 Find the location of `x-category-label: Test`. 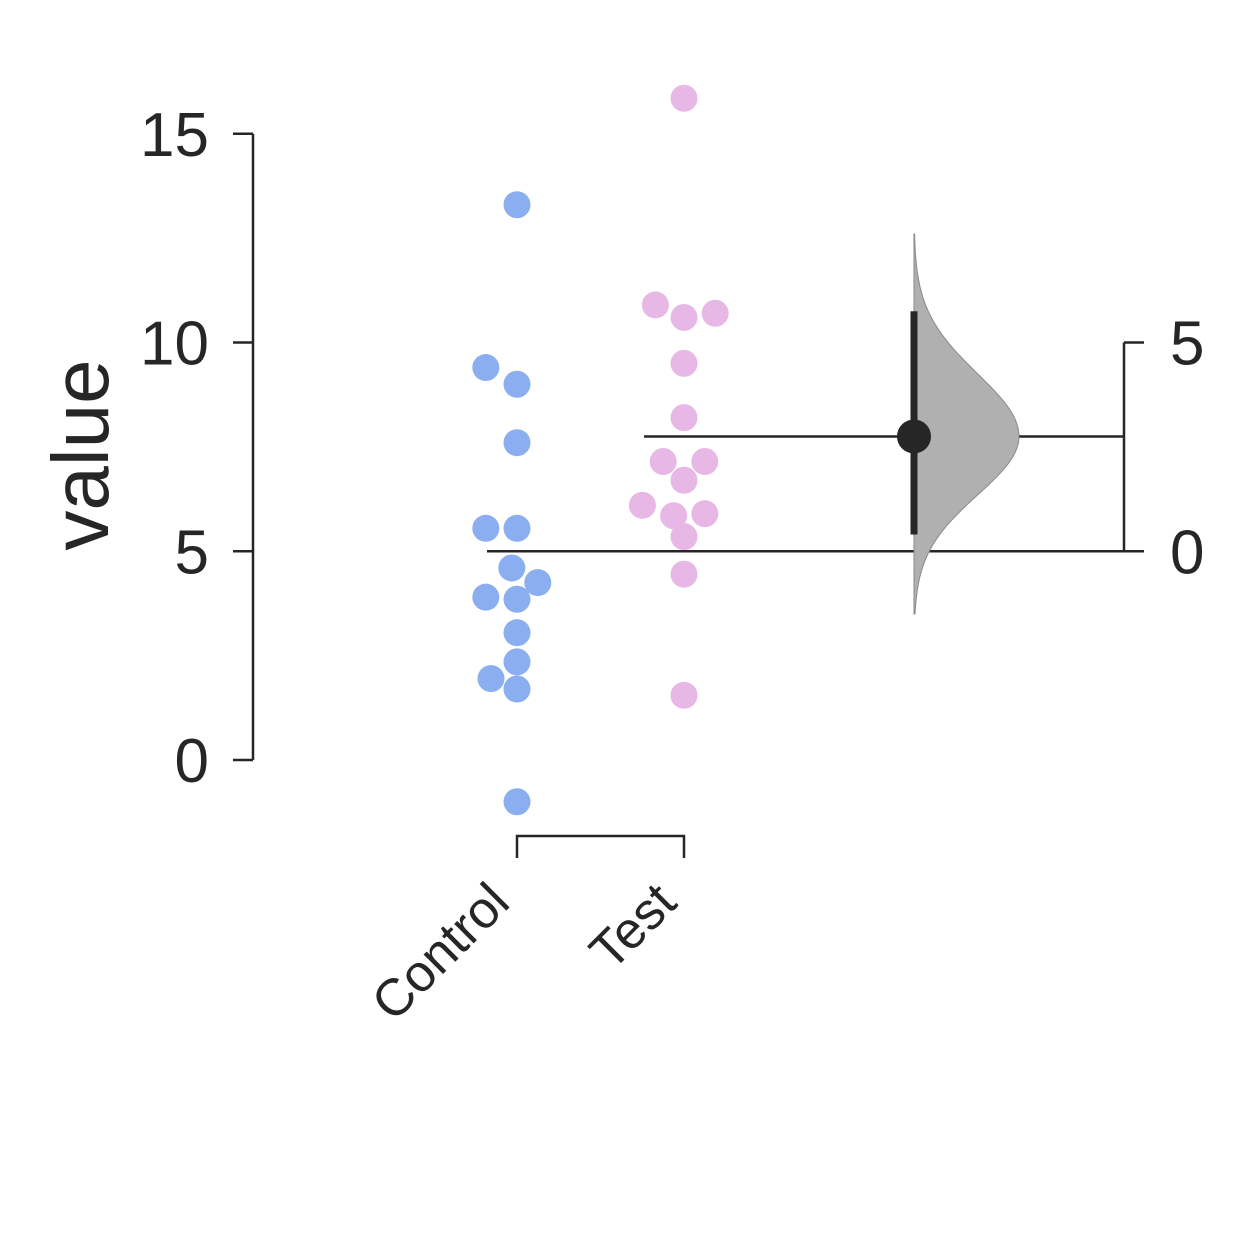

x-category-label: Test is located at coordinates (633, 926).